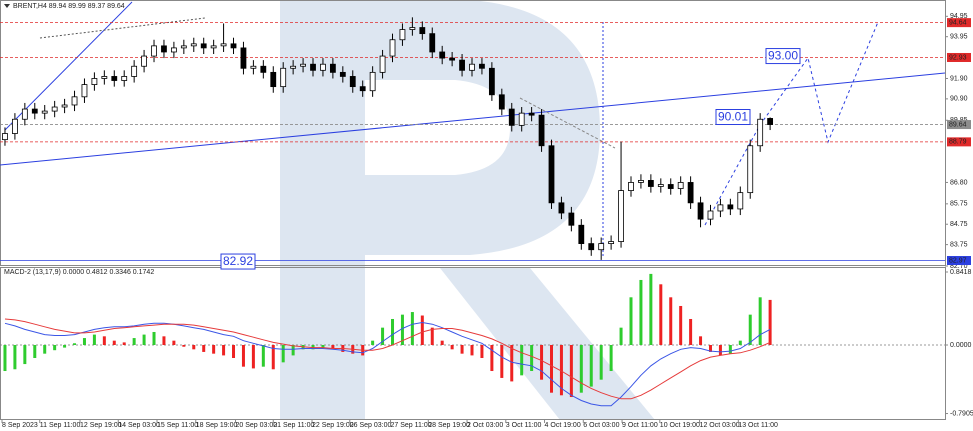 This screenshot has width=973, height=431. Describe the element at coordinates (640, 425) in the screenshot. I see `x-tick-label: 9 Oct 11:00` at that location.